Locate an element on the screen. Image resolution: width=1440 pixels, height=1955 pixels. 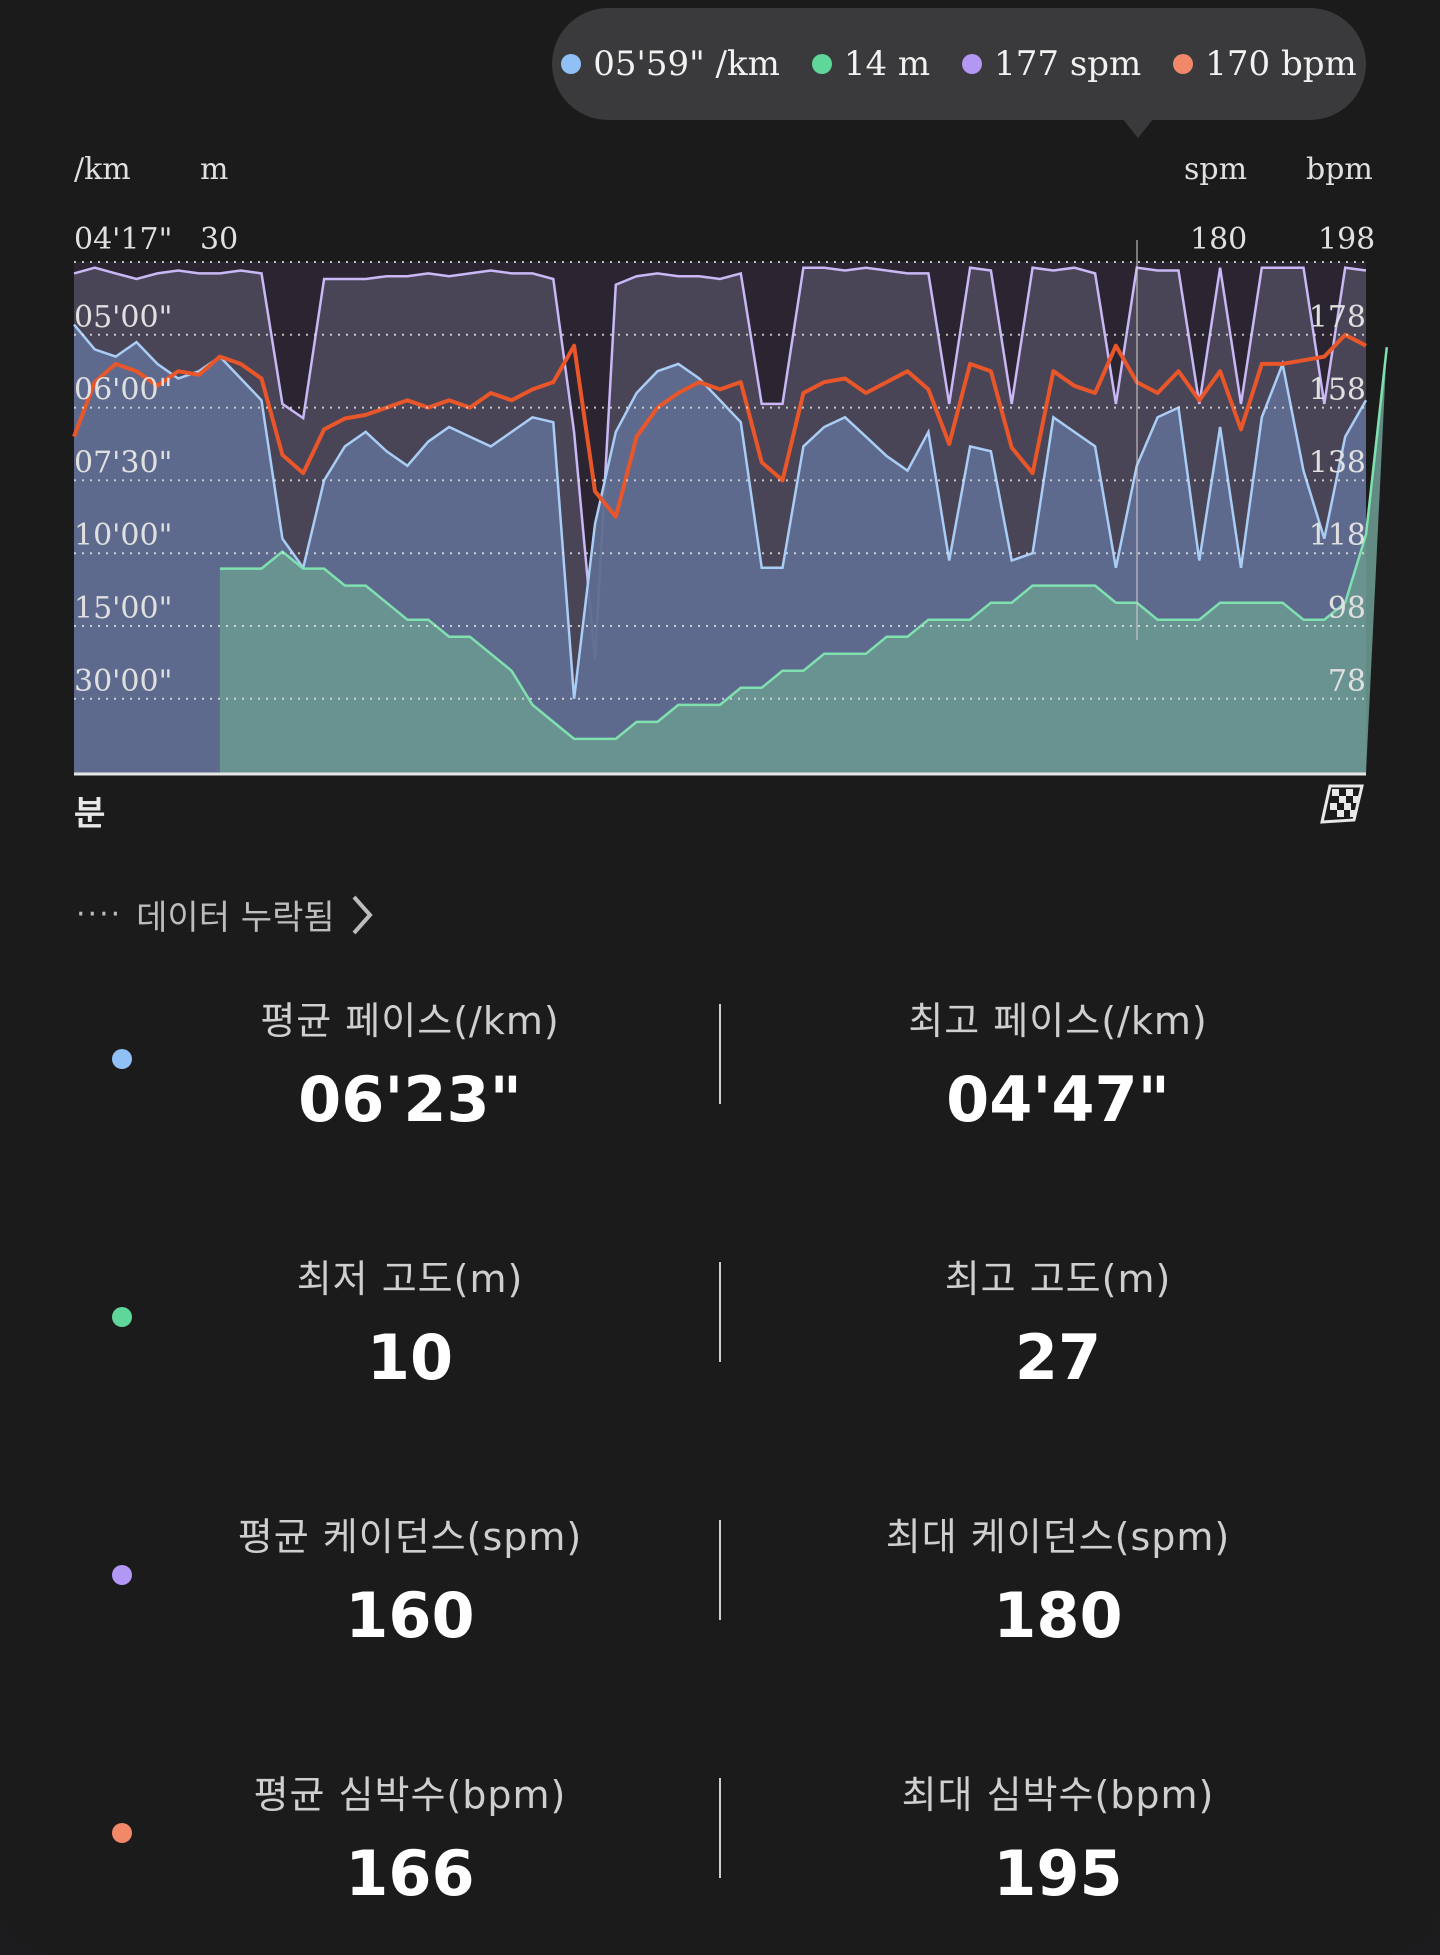
max-altitude-label: 최고 고도(m) is located at coordinates (1058, 1279).